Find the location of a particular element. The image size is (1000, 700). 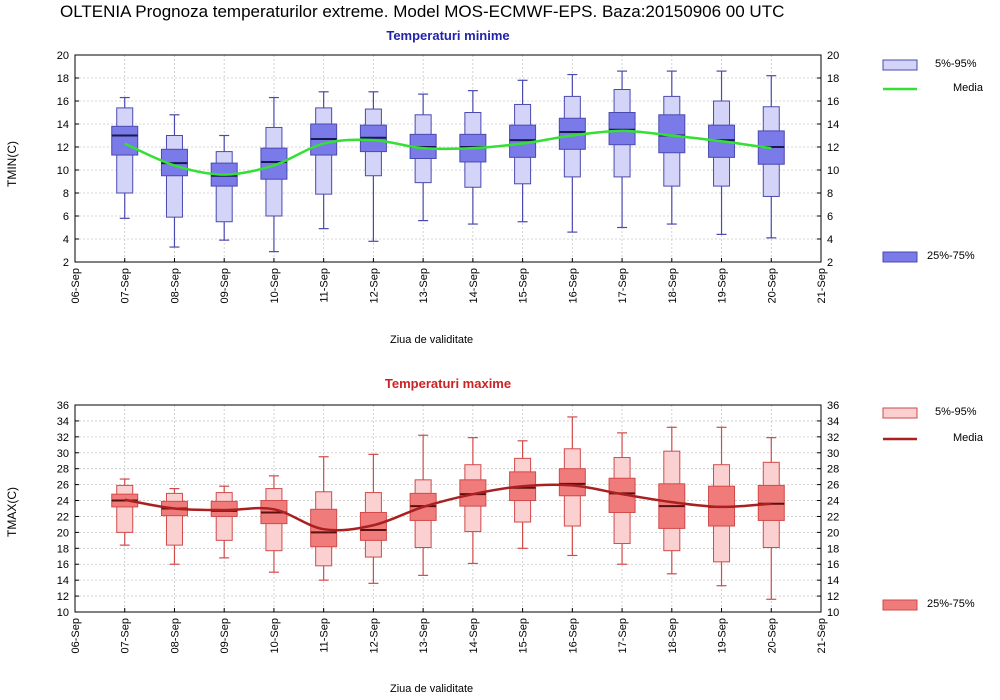

max-ytick-label-right: 10 is located at coordinates (833, 613).